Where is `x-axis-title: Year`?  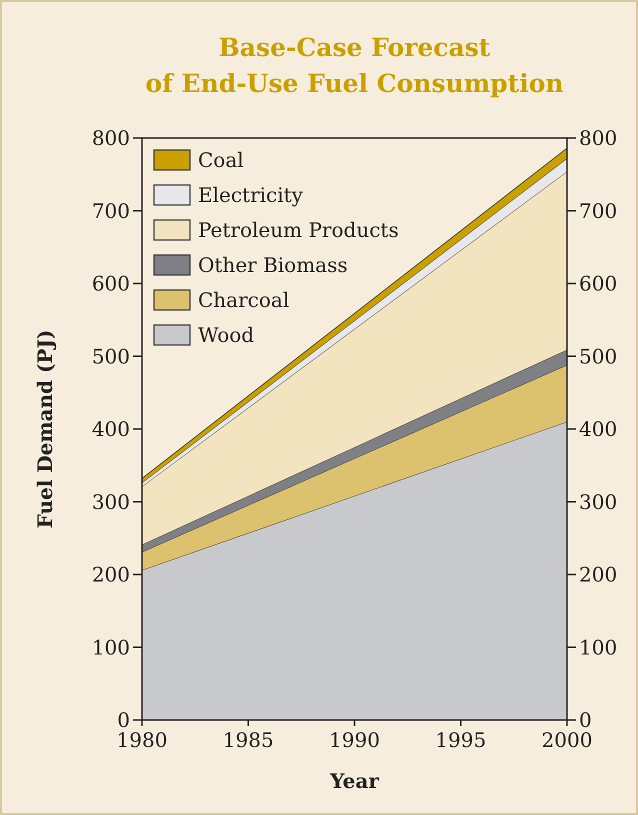 x-axis-title: Year is located at coordinates (354, 781).